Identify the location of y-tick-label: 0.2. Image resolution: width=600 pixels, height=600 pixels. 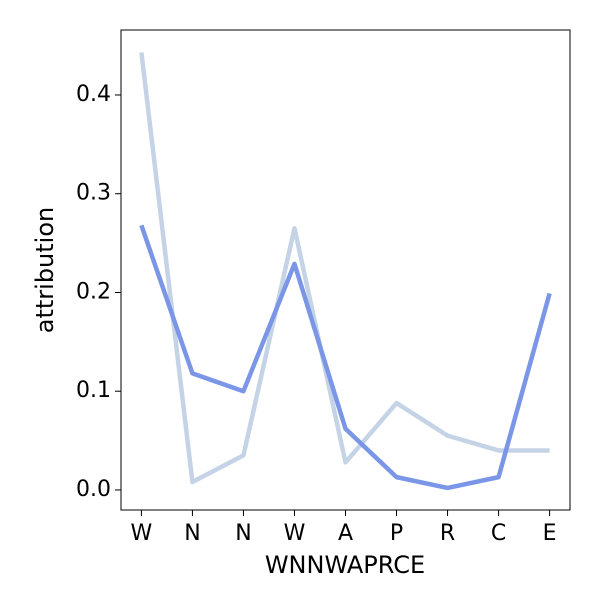
(93, 291).